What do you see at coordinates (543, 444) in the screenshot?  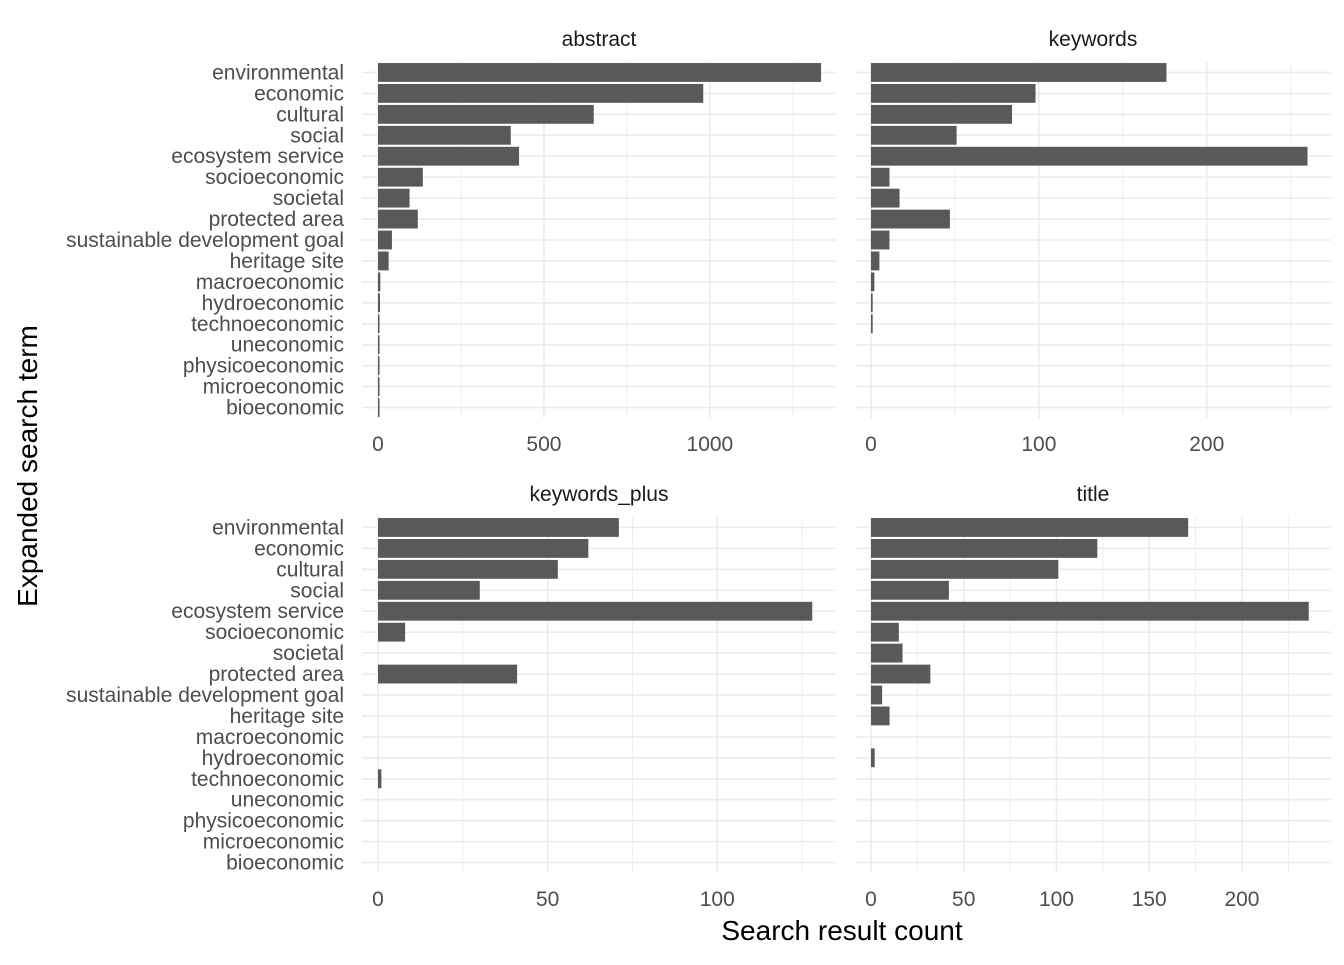 I see `x-tick-label: 500` at bounding box center [543, 444].